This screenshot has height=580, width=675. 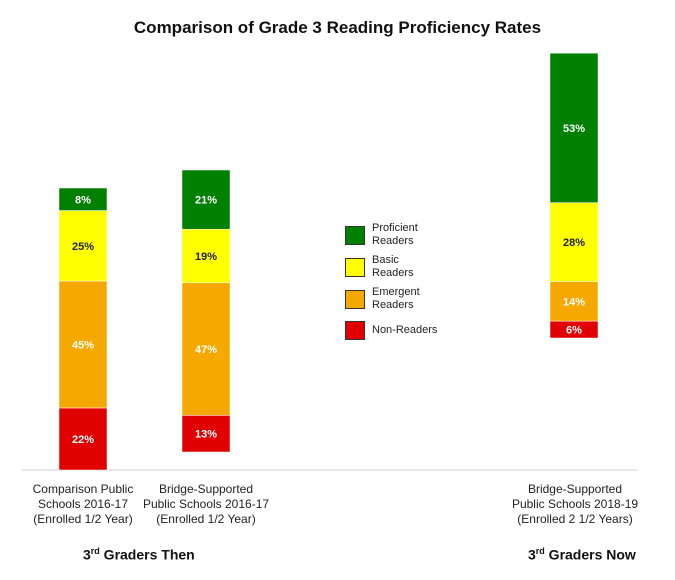 I want to click on legend-item-proficient: Proficient Readers, so click(x=381, y=235).